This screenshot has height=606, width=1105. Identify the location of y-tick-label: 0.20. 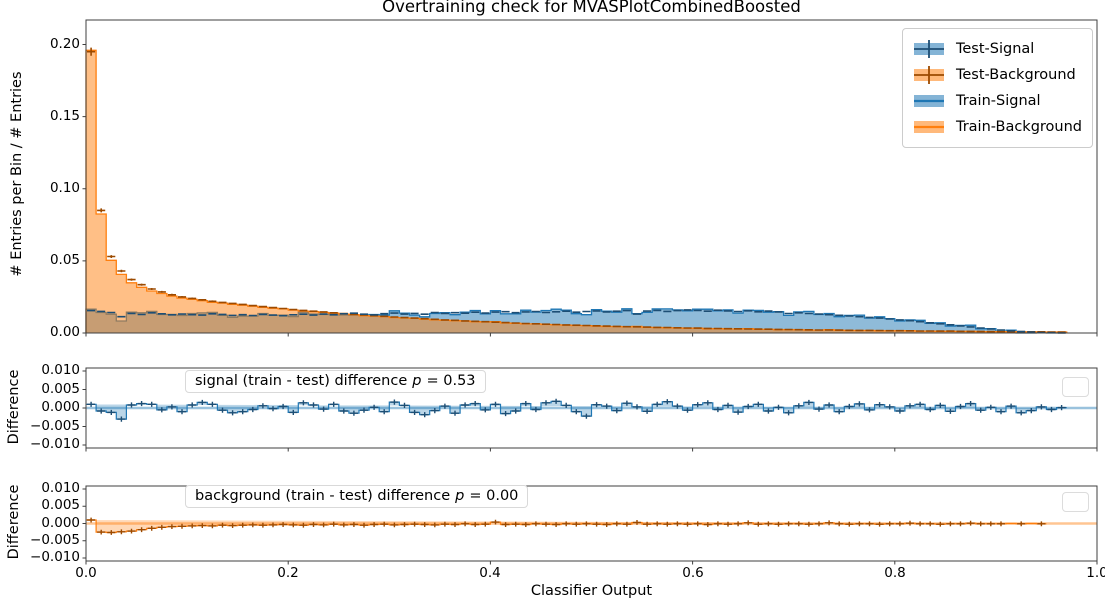
(64, 44).